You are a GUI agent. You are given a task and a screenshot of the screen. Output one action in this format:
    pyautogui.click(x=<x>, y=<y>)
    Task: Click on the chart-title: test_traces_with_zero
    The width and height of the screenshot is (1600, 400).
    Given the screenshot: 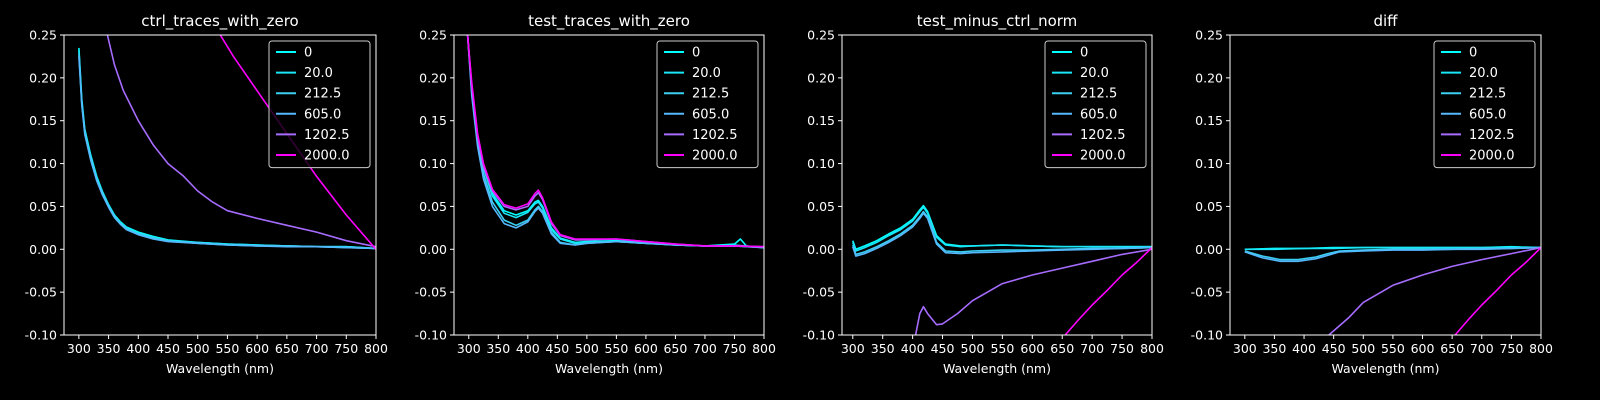 What is the action you would take?
    pyautogui.click(x=609, y=21)
    